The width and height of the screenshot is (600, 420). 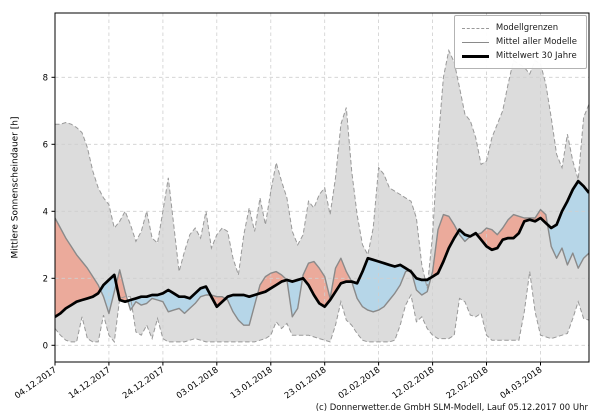 I want to click on x-tick-label: 12.02.2018, so click(x=414, y=383).